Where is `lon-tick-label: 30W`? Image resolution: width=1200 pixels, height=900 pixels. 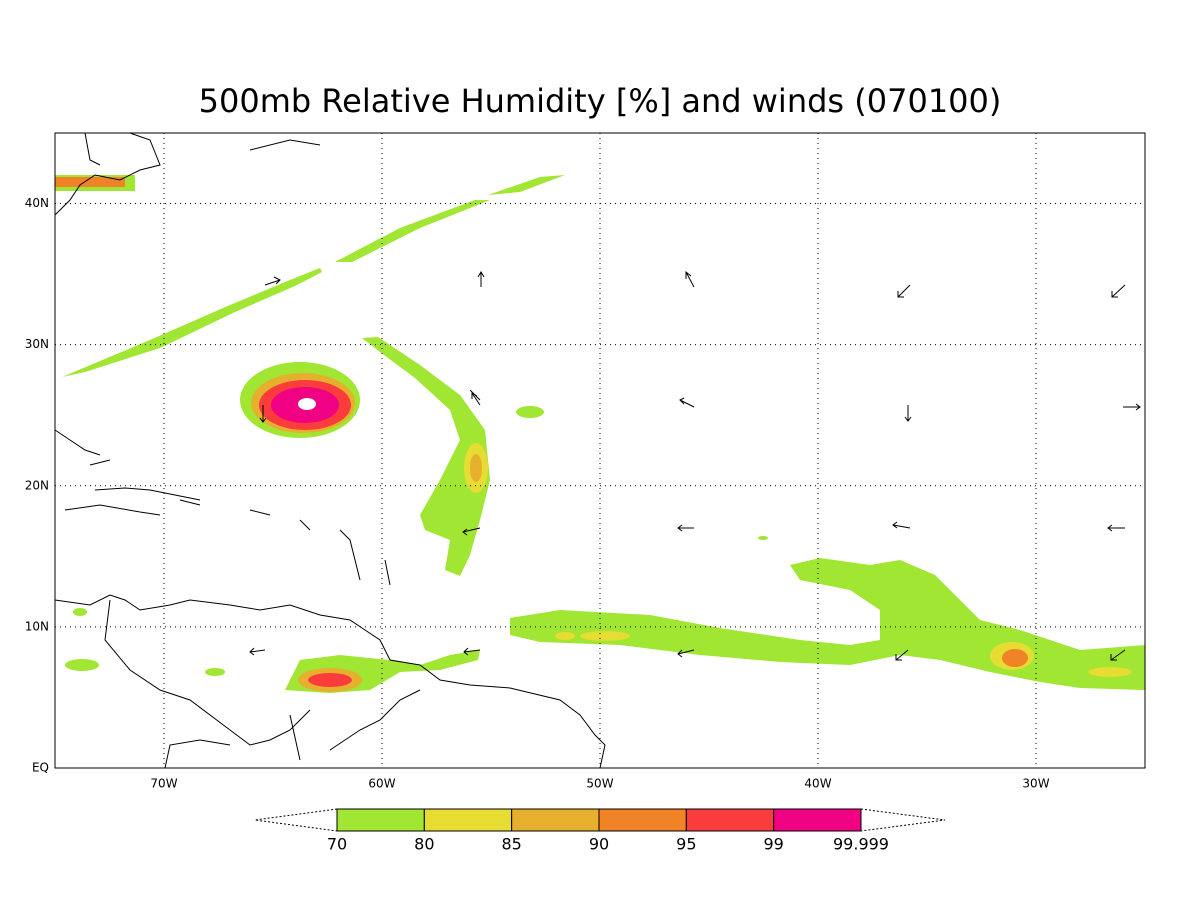
lon-tick-label: 30W is located at coordinates (1035, 784).